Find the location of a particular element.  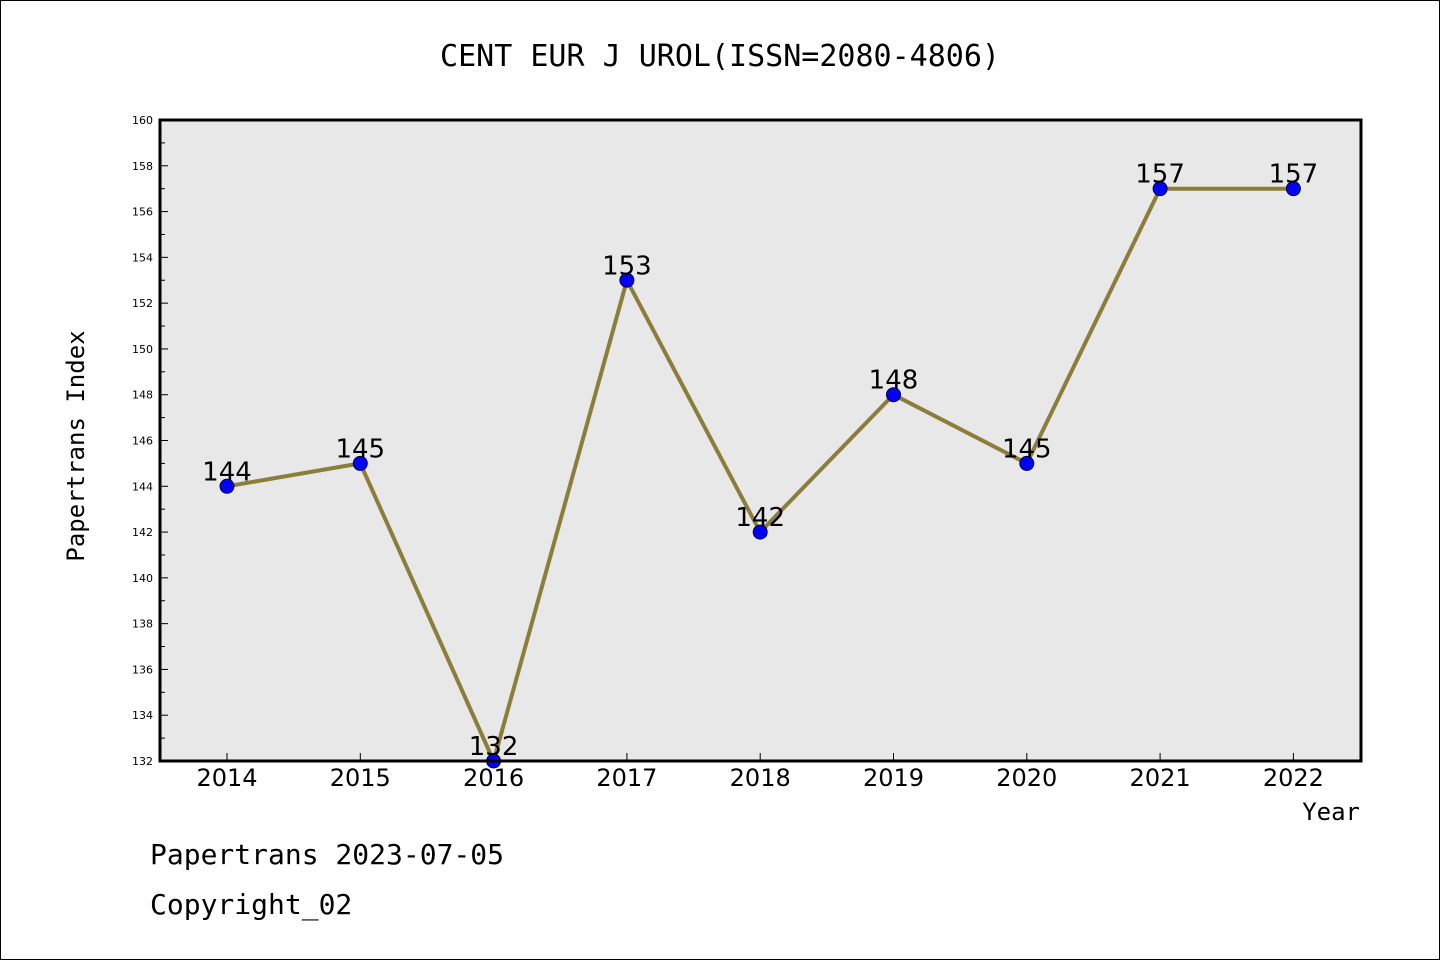

y-tick-label: 156 is located at coordinates (142, 212).